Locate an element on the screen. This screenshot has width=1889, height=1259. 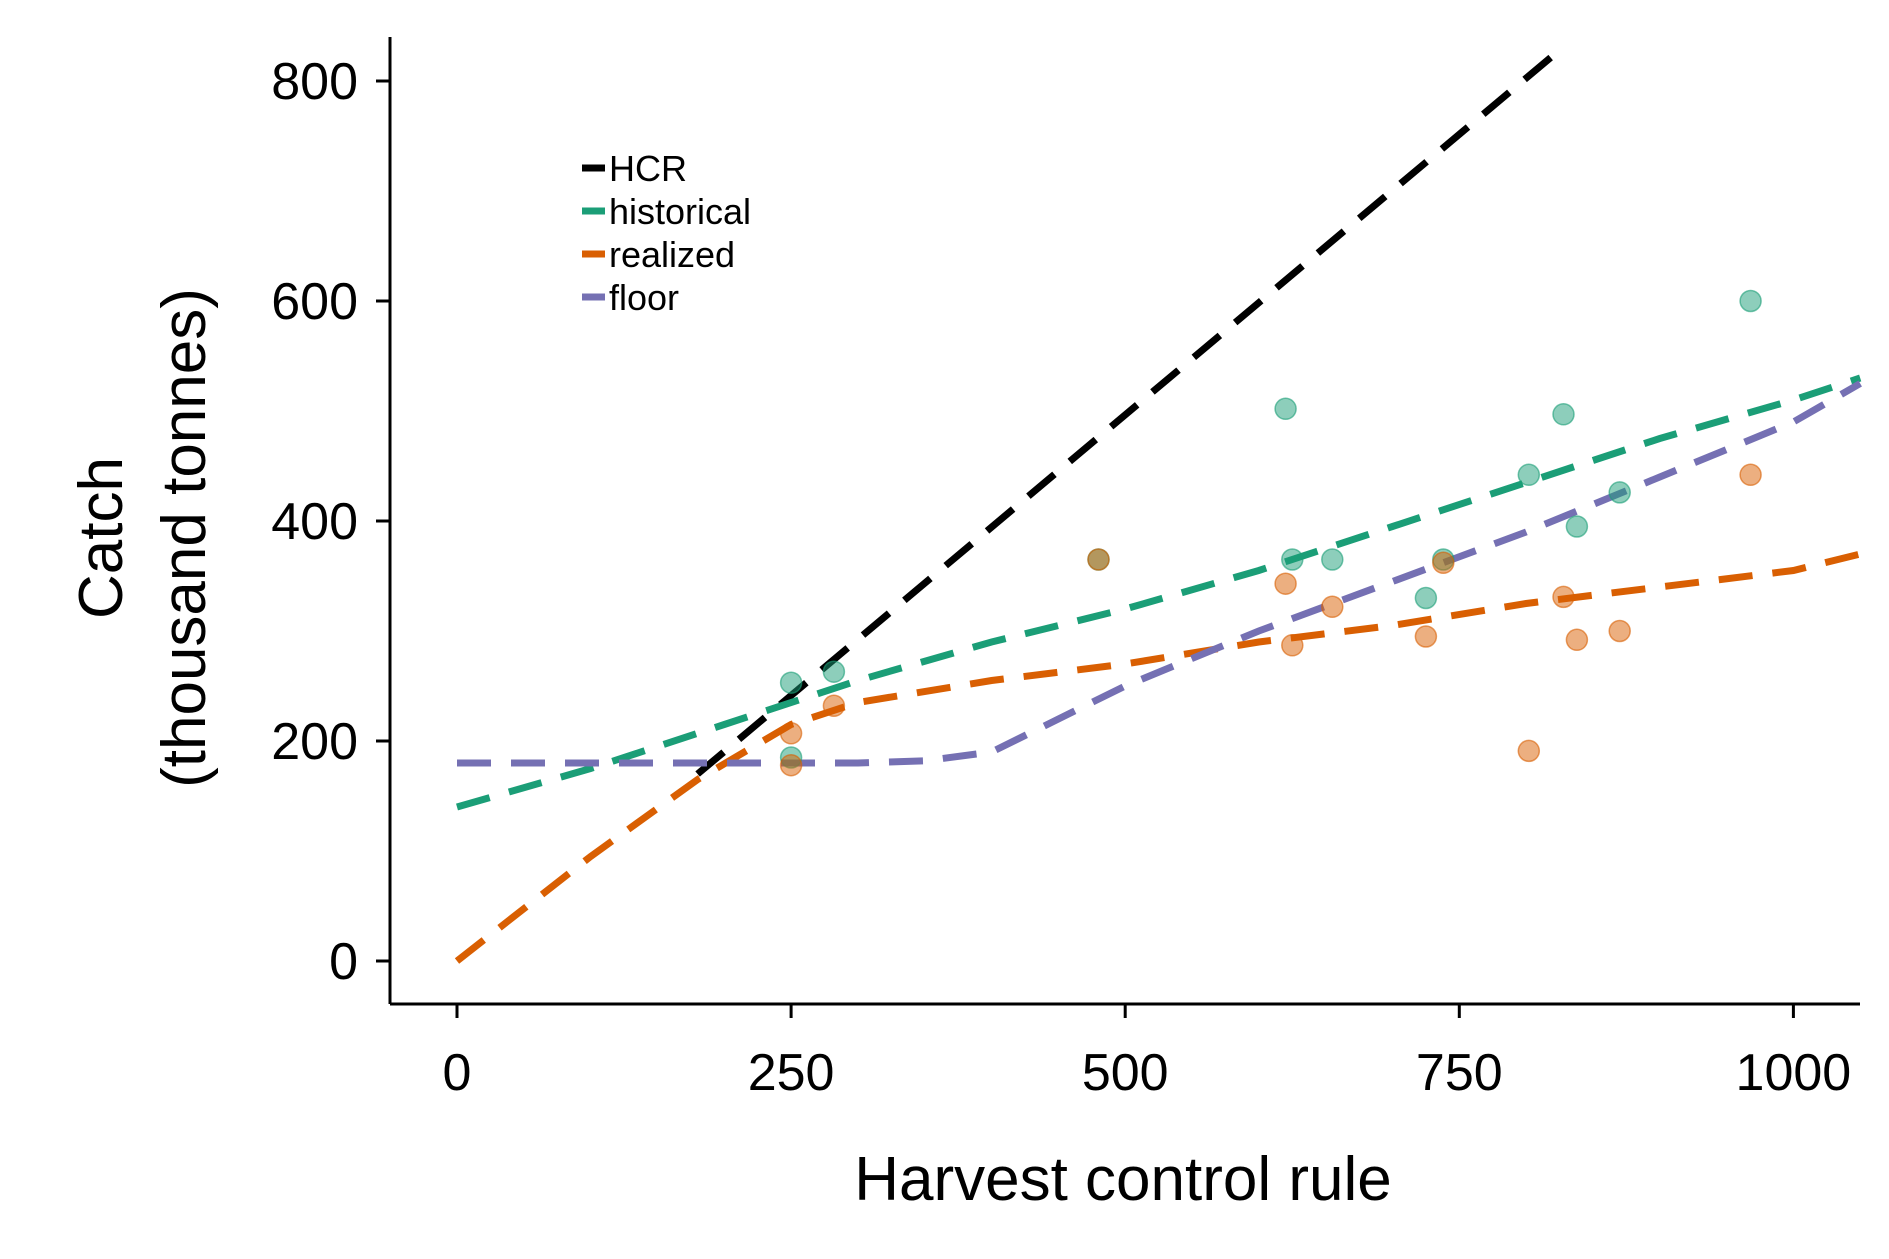
y-tick-label: 200 is located at coordinates (314, 742).